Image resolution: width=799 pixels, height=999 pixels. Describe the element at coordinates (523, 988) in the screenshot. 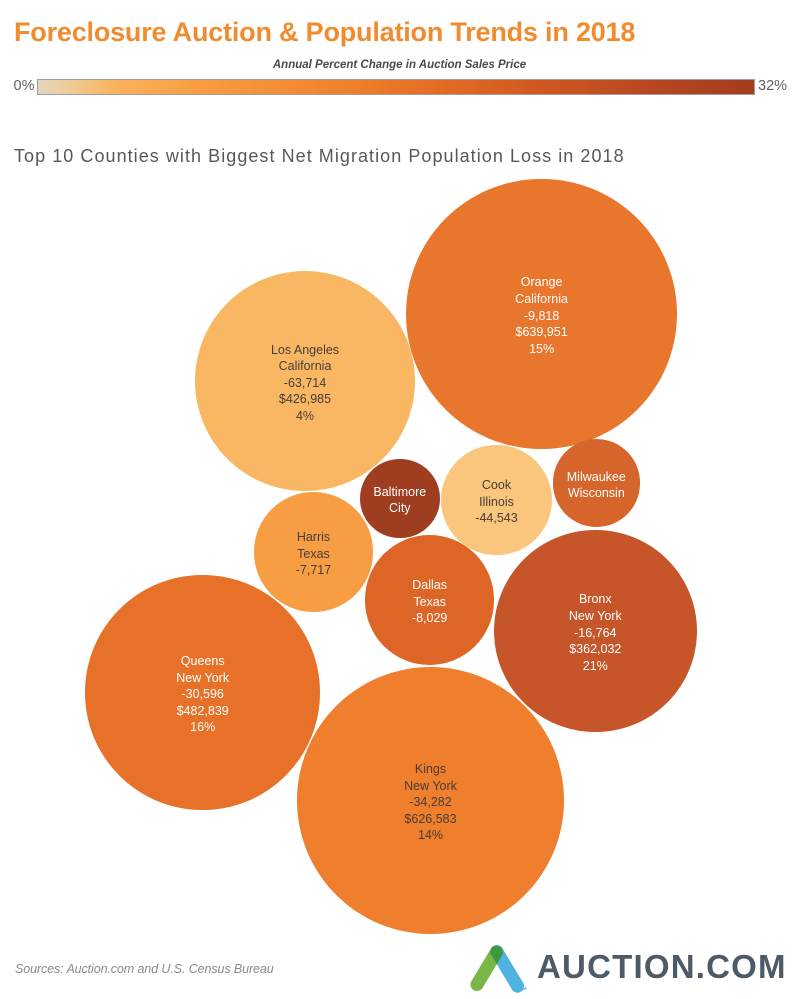

I see `svg-text: TM` at that location.